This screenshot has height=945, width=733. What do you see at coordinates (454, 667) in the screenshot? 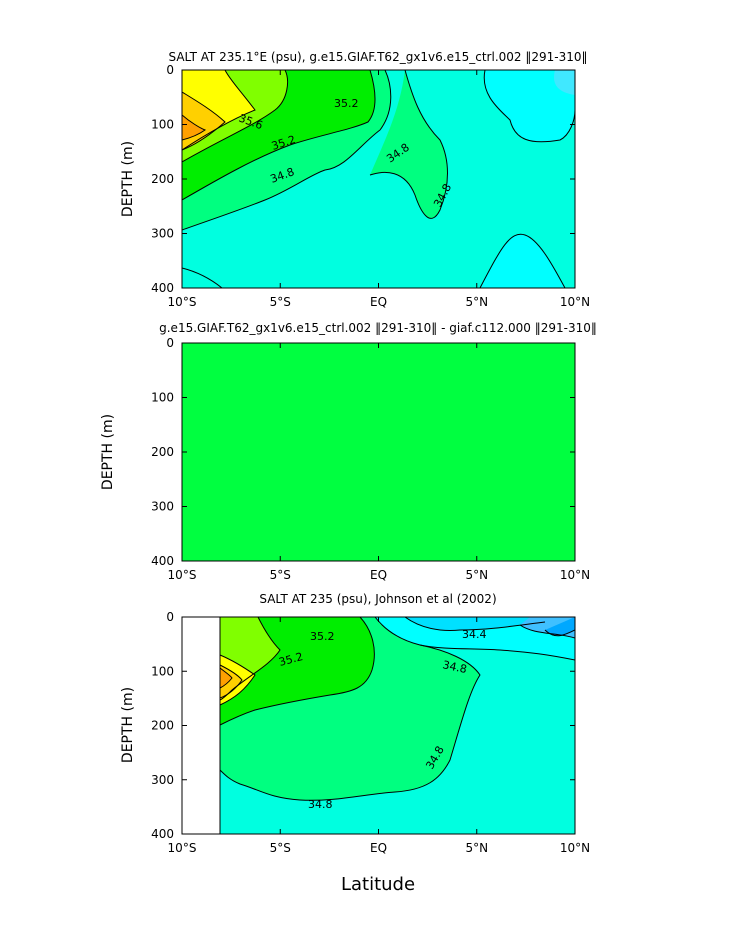
I see `p3-clabel-3: 34.8` at bounding box center [454, 667].